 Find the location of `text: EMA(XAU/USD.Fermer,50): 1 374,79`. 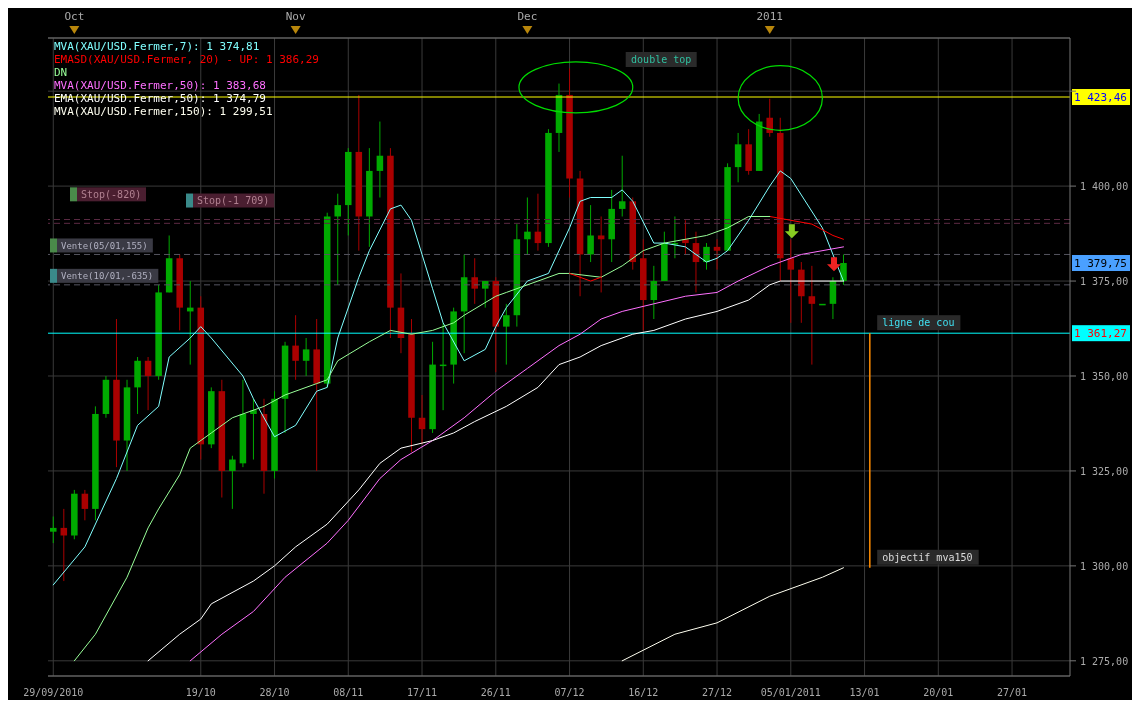

text: EMA(XAU/USD.Fermer,50): 1 374,79 is located at coordinates (160, 98).